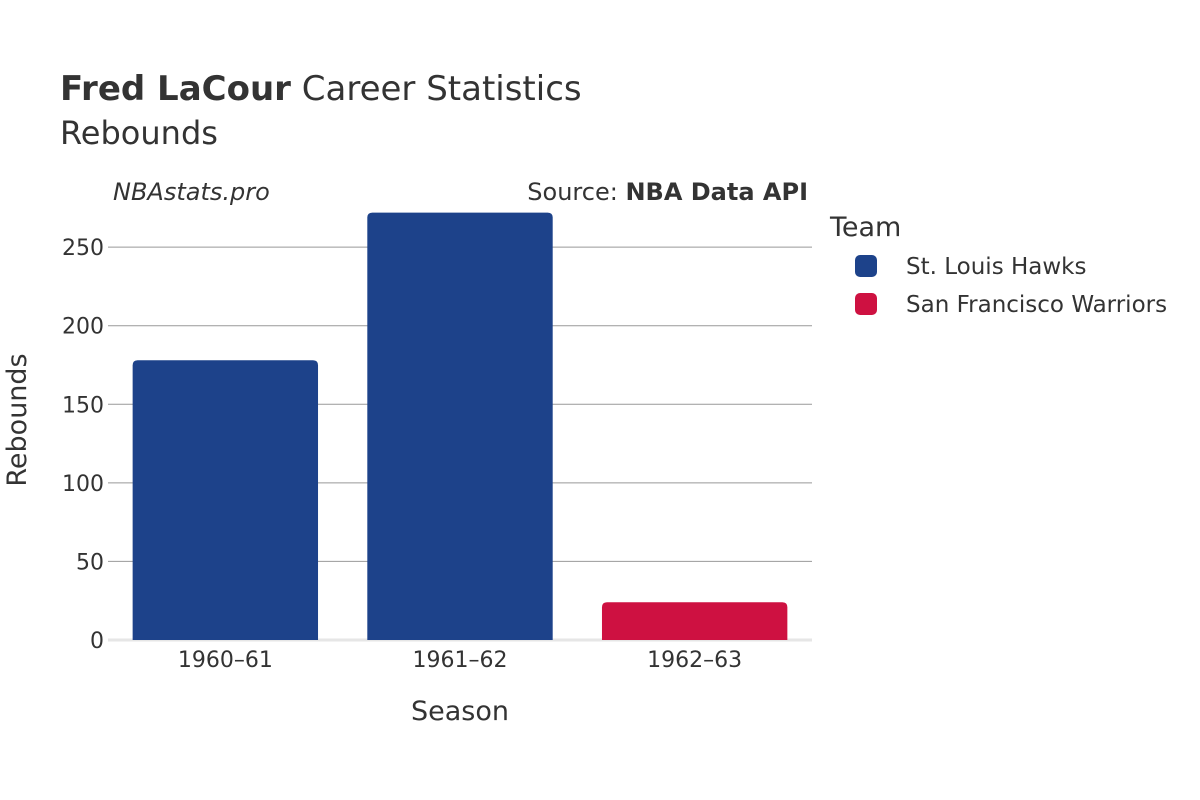 The width and height of the screenshot is (1200, 800). What do you see at coordinates (139, 133) in the screenshot?
I see `chart-subtitle: Rebounds` at bounding box center [139, 133].